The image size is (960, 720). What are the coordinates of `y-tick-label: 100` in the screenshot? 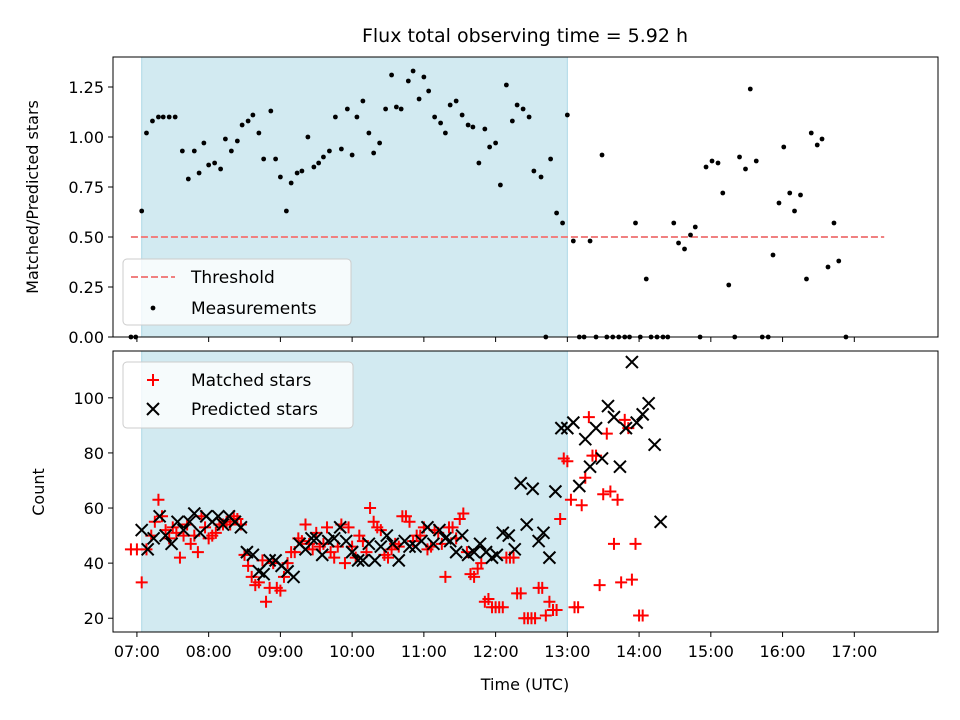 It's located at (88, 398).